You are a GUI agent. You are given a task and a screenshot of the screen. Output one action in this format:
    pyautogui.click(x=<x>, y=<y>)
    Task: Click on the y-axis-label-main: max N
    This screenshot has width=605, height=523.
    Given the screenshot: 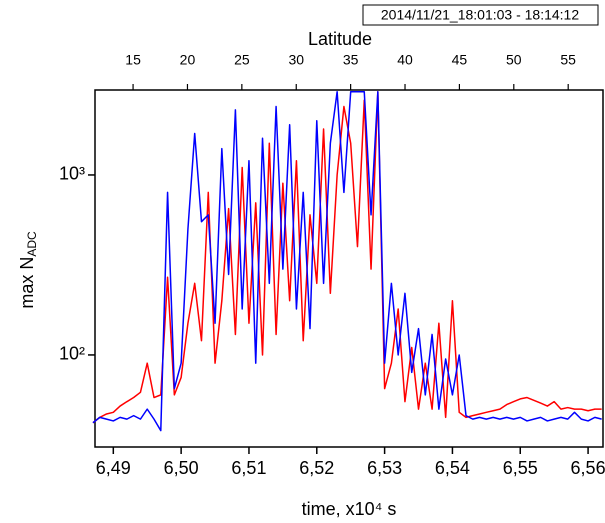 What is the action you would take?
    pyautogui.click(x=27, y=283)
    